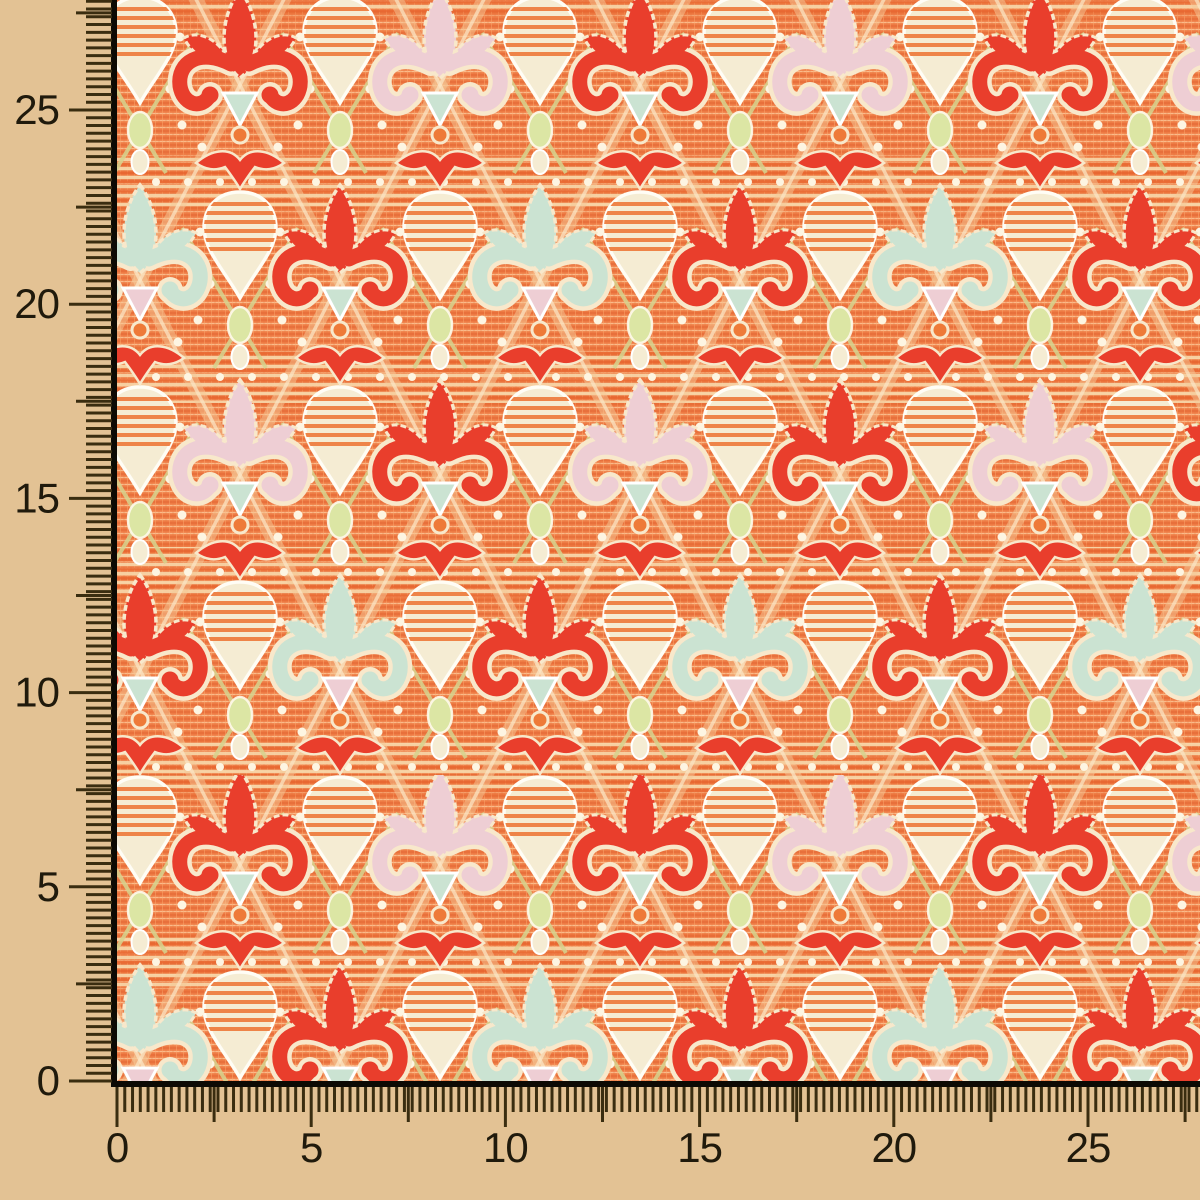 The height and width of the screenshot is (1200, 1200). Describe the element at coordinates (37, 595) in the screenshot. I see `ruler-vertical-numbers: 0 5 10 15 20 25` at that location.